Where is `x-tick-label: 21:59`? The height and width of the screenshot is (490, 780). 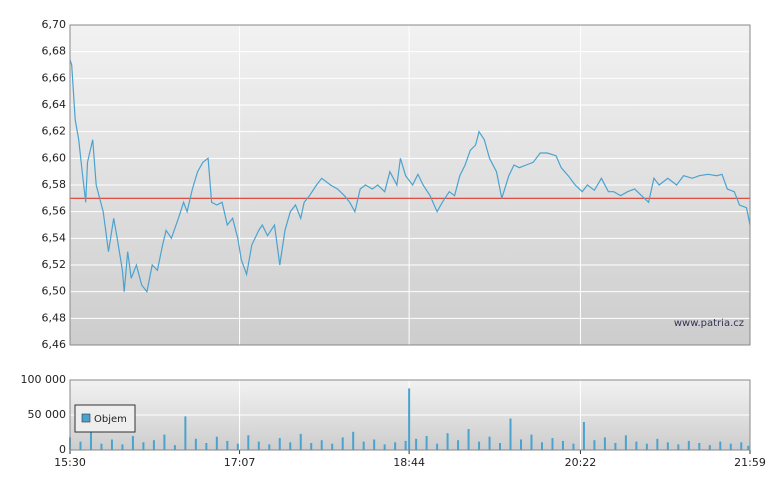 x-tick-label: 21:59 is located at coordinates (750, 462).